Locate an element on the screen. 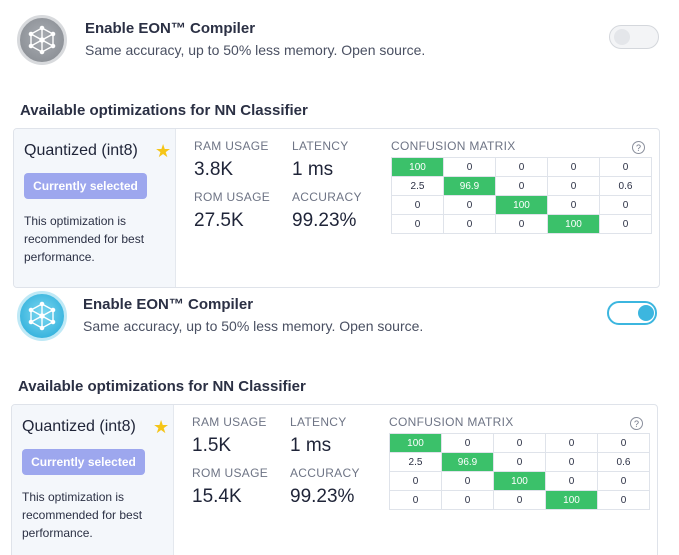 The height and width of the screenshot is (555, 679). rom-usage-value: 27.5K is located at coordinates (219, 220).